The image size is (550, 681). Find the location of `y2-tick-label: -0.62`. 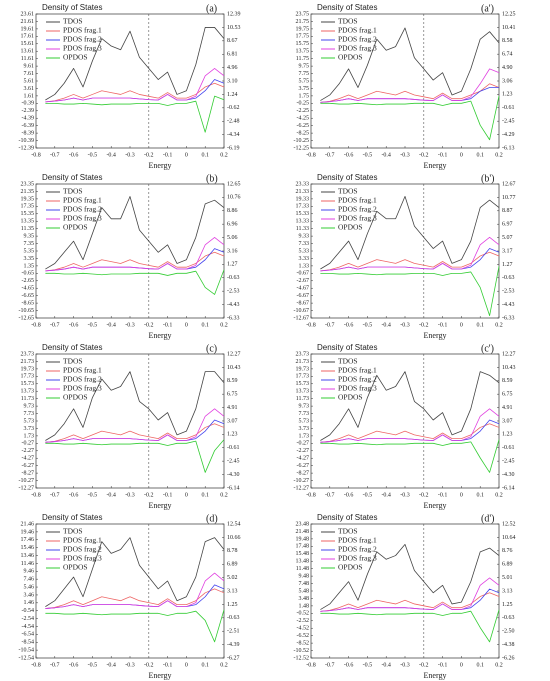

y2-tick-label: -0.62 is located at coordinates (233, 108).